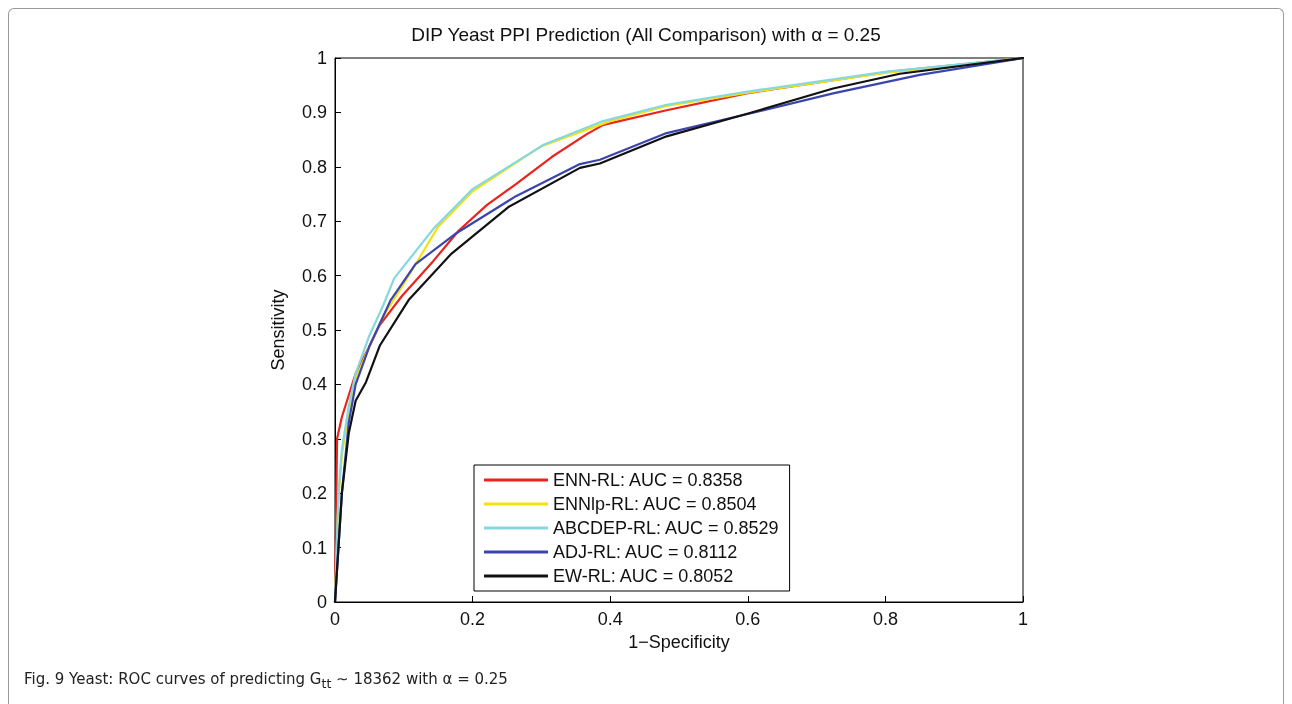 The image size is (1292, 704). I want to click on x-tick-label: 0.8, so click(885, 619).